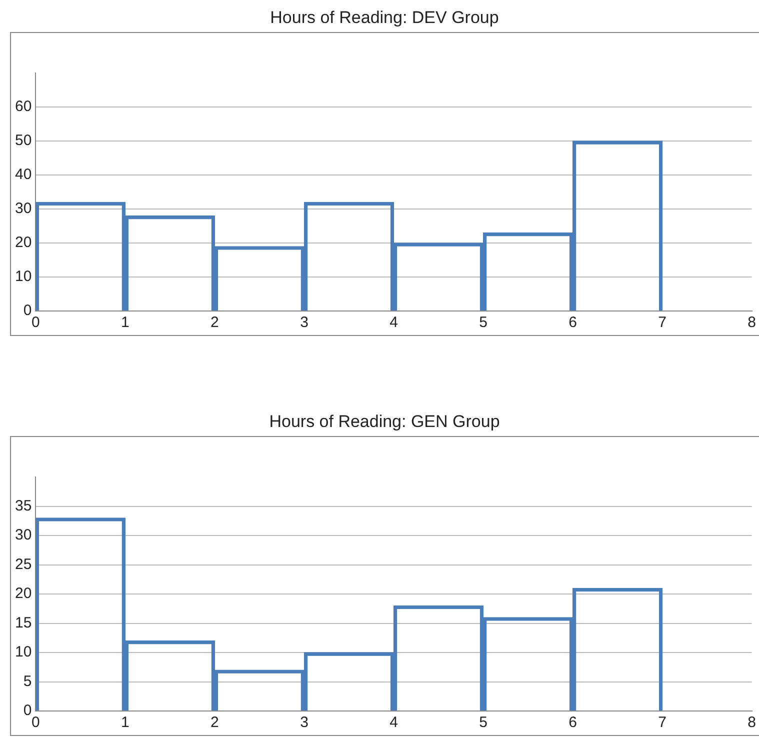  I want to click on y-tick-label: 15, so click(23, 623).